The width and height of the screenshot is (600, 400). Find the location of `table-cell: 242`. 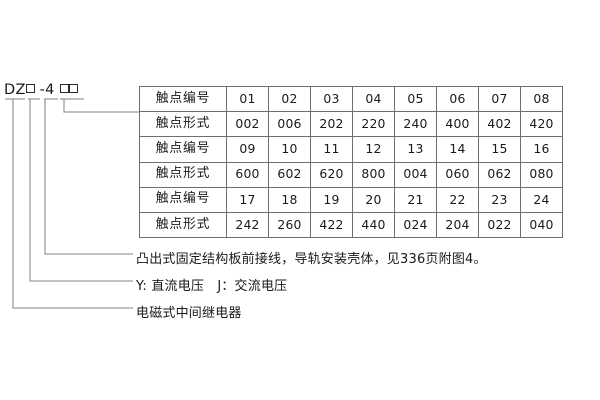

table-cell: 242 is located at coordinates (247, 225).